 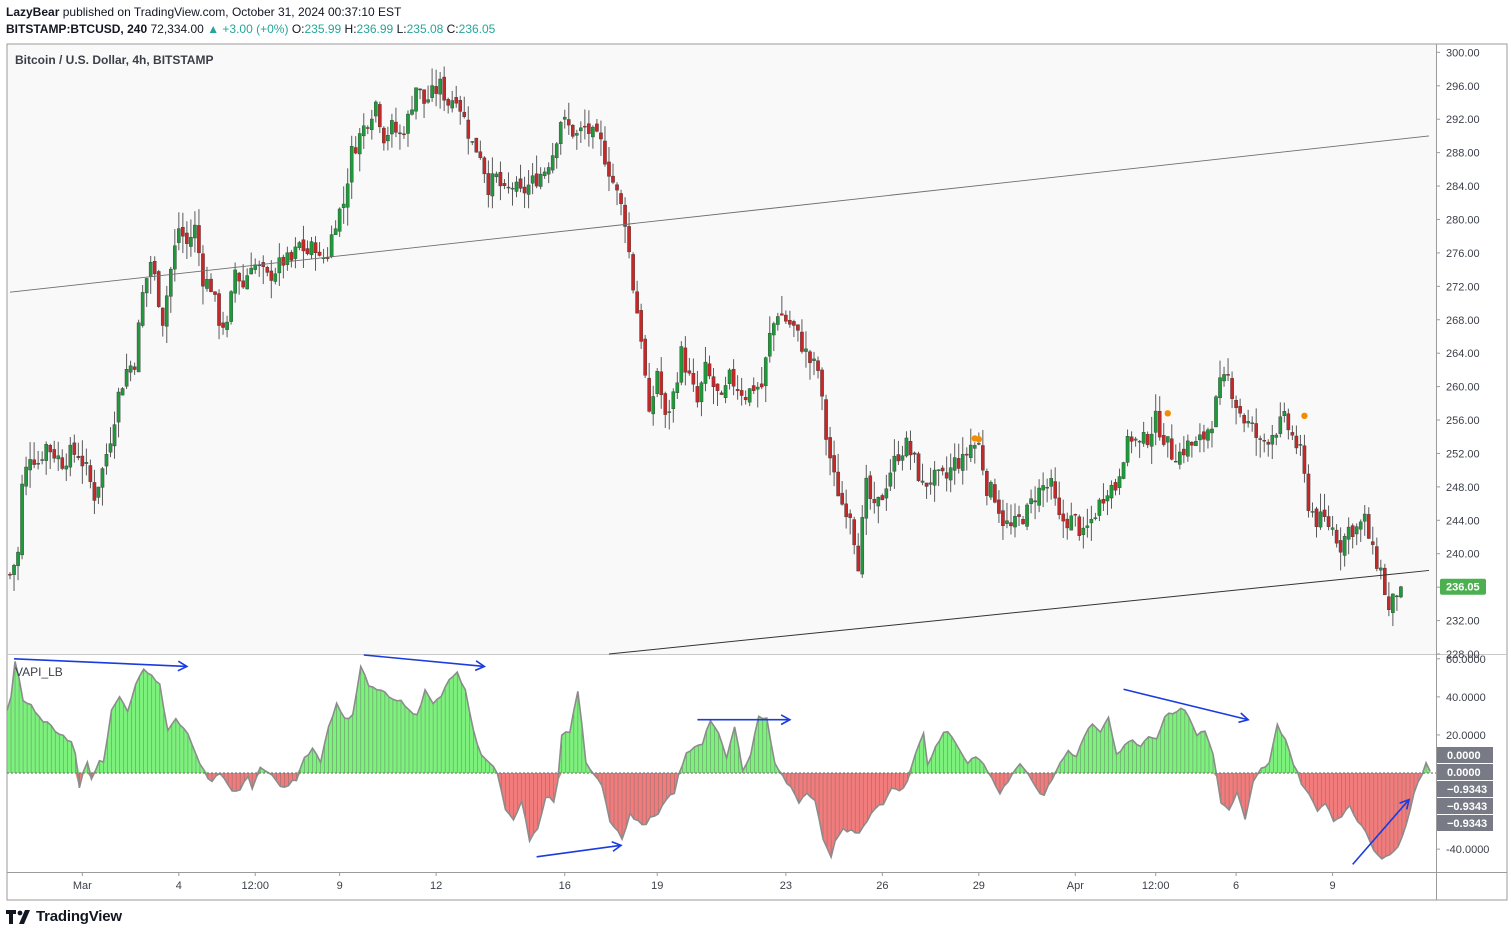 I want to click on time-tick-label: 6, so click(x=1236, y=886).